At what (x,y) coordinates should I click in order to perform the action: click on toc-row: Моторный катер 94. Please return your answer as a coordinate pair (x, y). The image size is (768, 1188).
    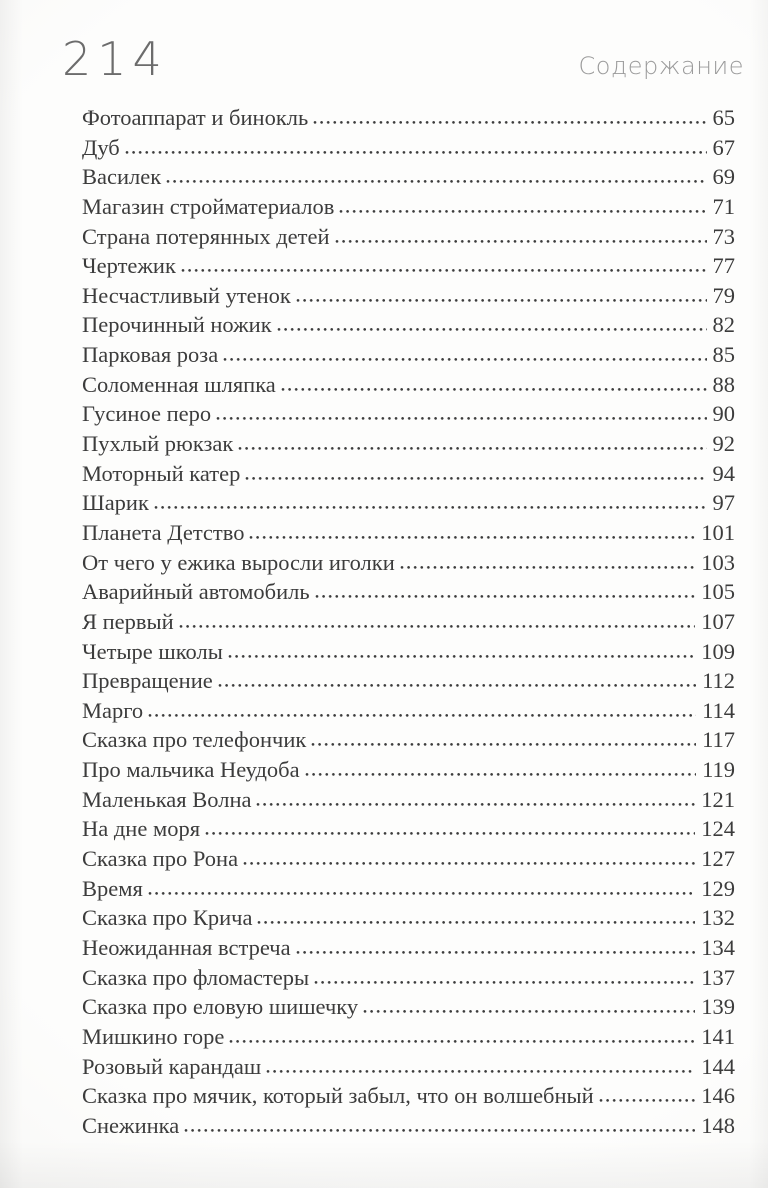
    Looking at the image, I should click on (408, 474).